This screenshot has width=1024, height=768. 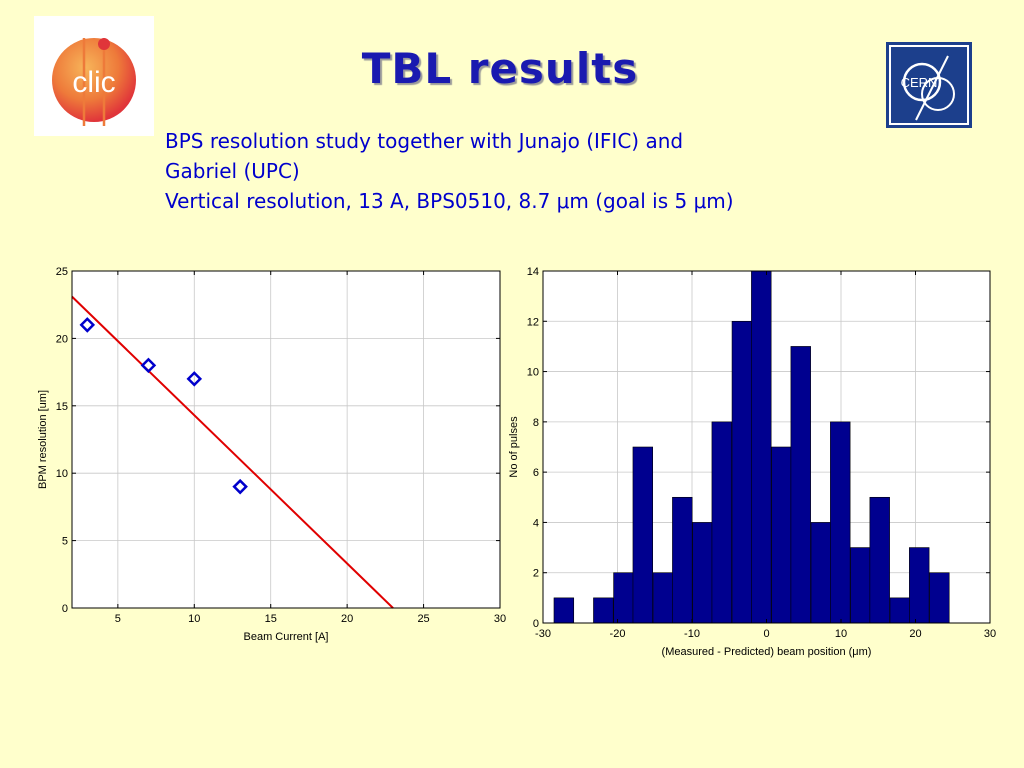 I want to click on histogram-y-tick-label: 0, so click(x=536, y=624).